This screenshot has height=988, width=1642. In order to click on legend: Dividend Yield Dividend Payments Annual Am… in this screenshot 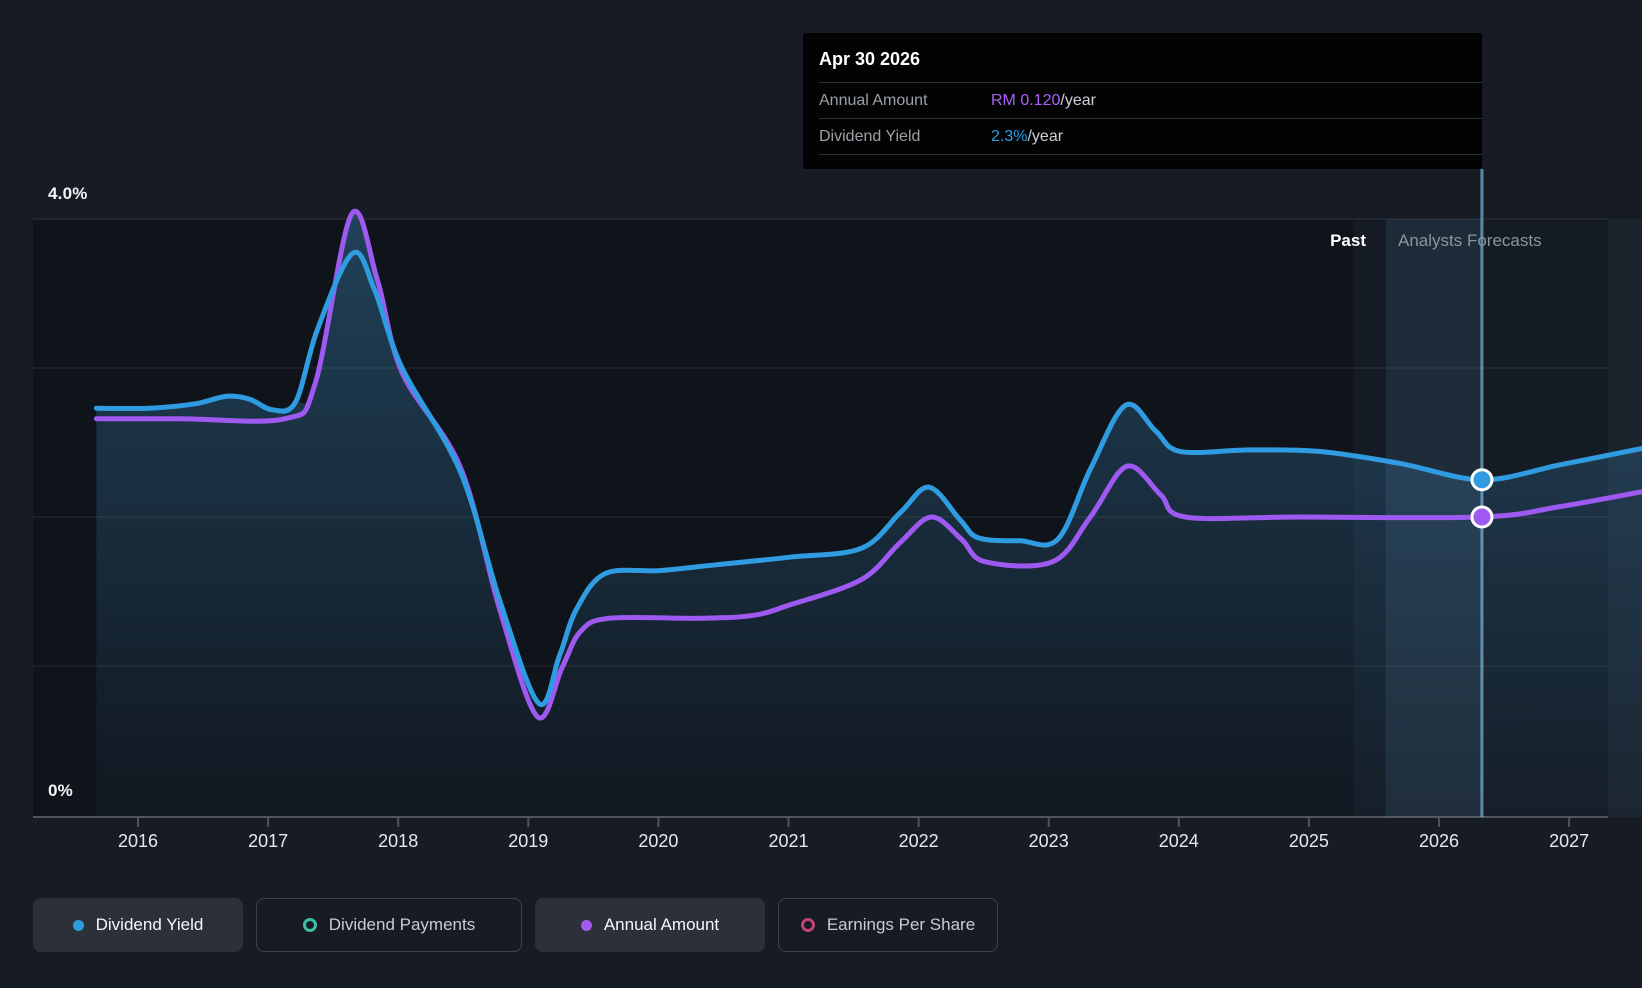, I will do `click(515, 925)`.